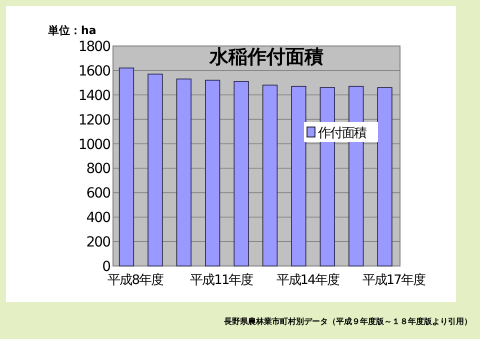  I want to click on y-tick-label: 1200, so click(94, 120).